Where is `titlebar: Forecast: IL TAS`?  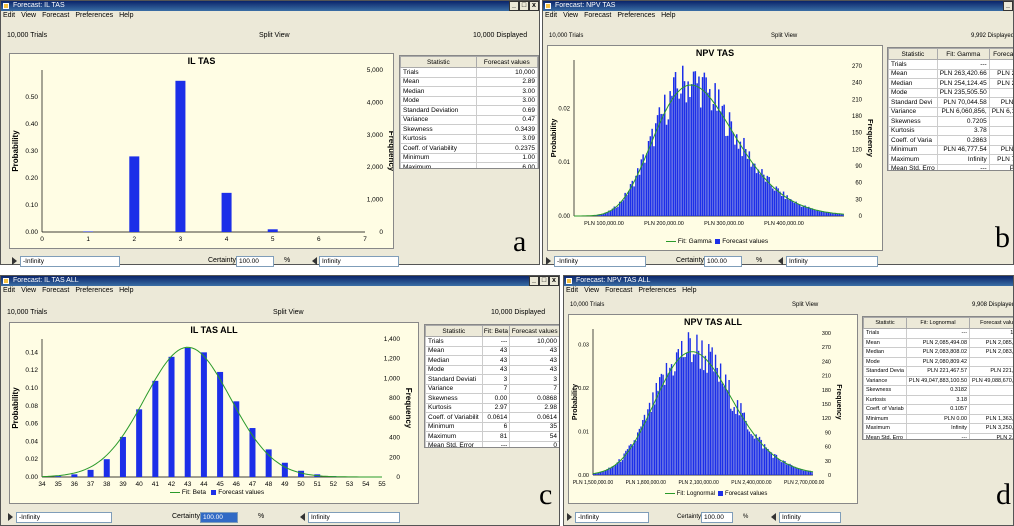 titlebar: Forecast: IL TAS is located at coordinates (270, 6).